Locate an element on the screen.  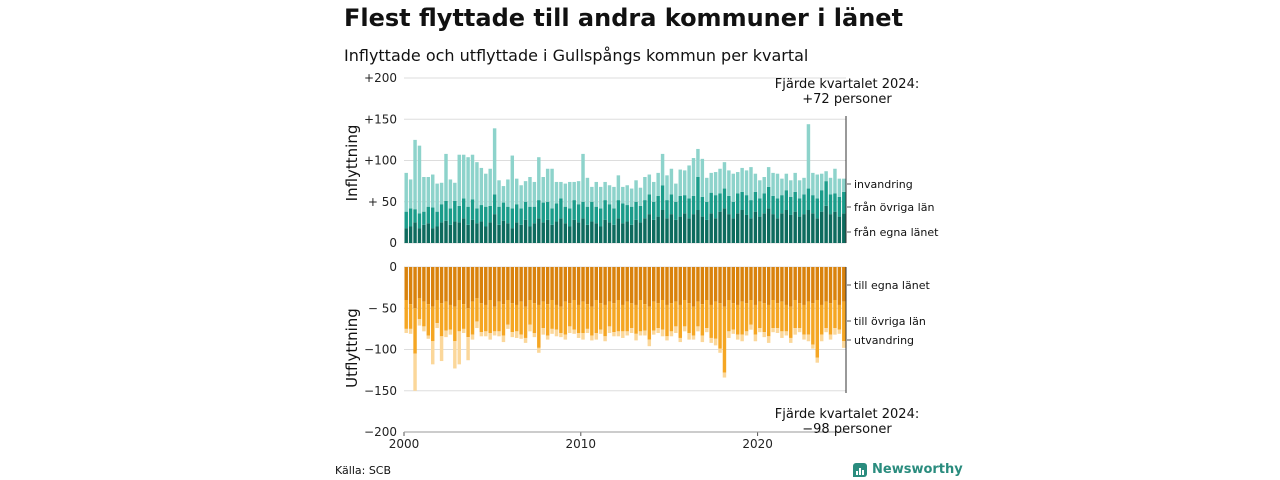
bar-in-s2-q86 is located at coordinates (786, 182).